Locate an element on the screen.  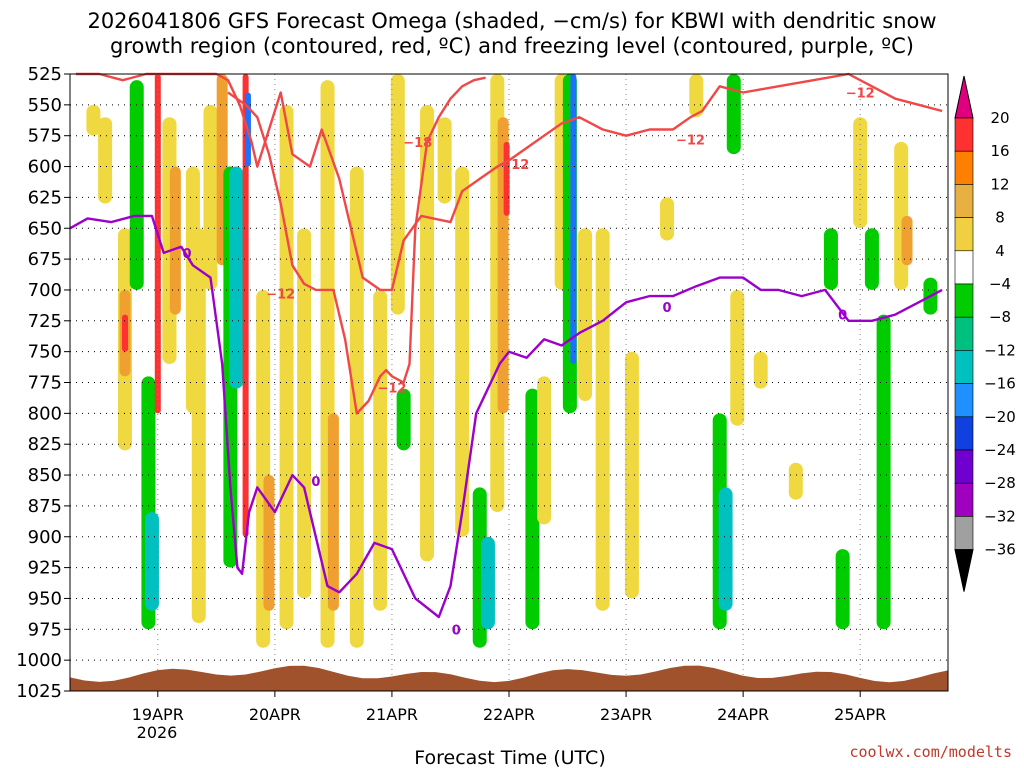
x-tick-label: 22APR is located at coordinates (509, 714).